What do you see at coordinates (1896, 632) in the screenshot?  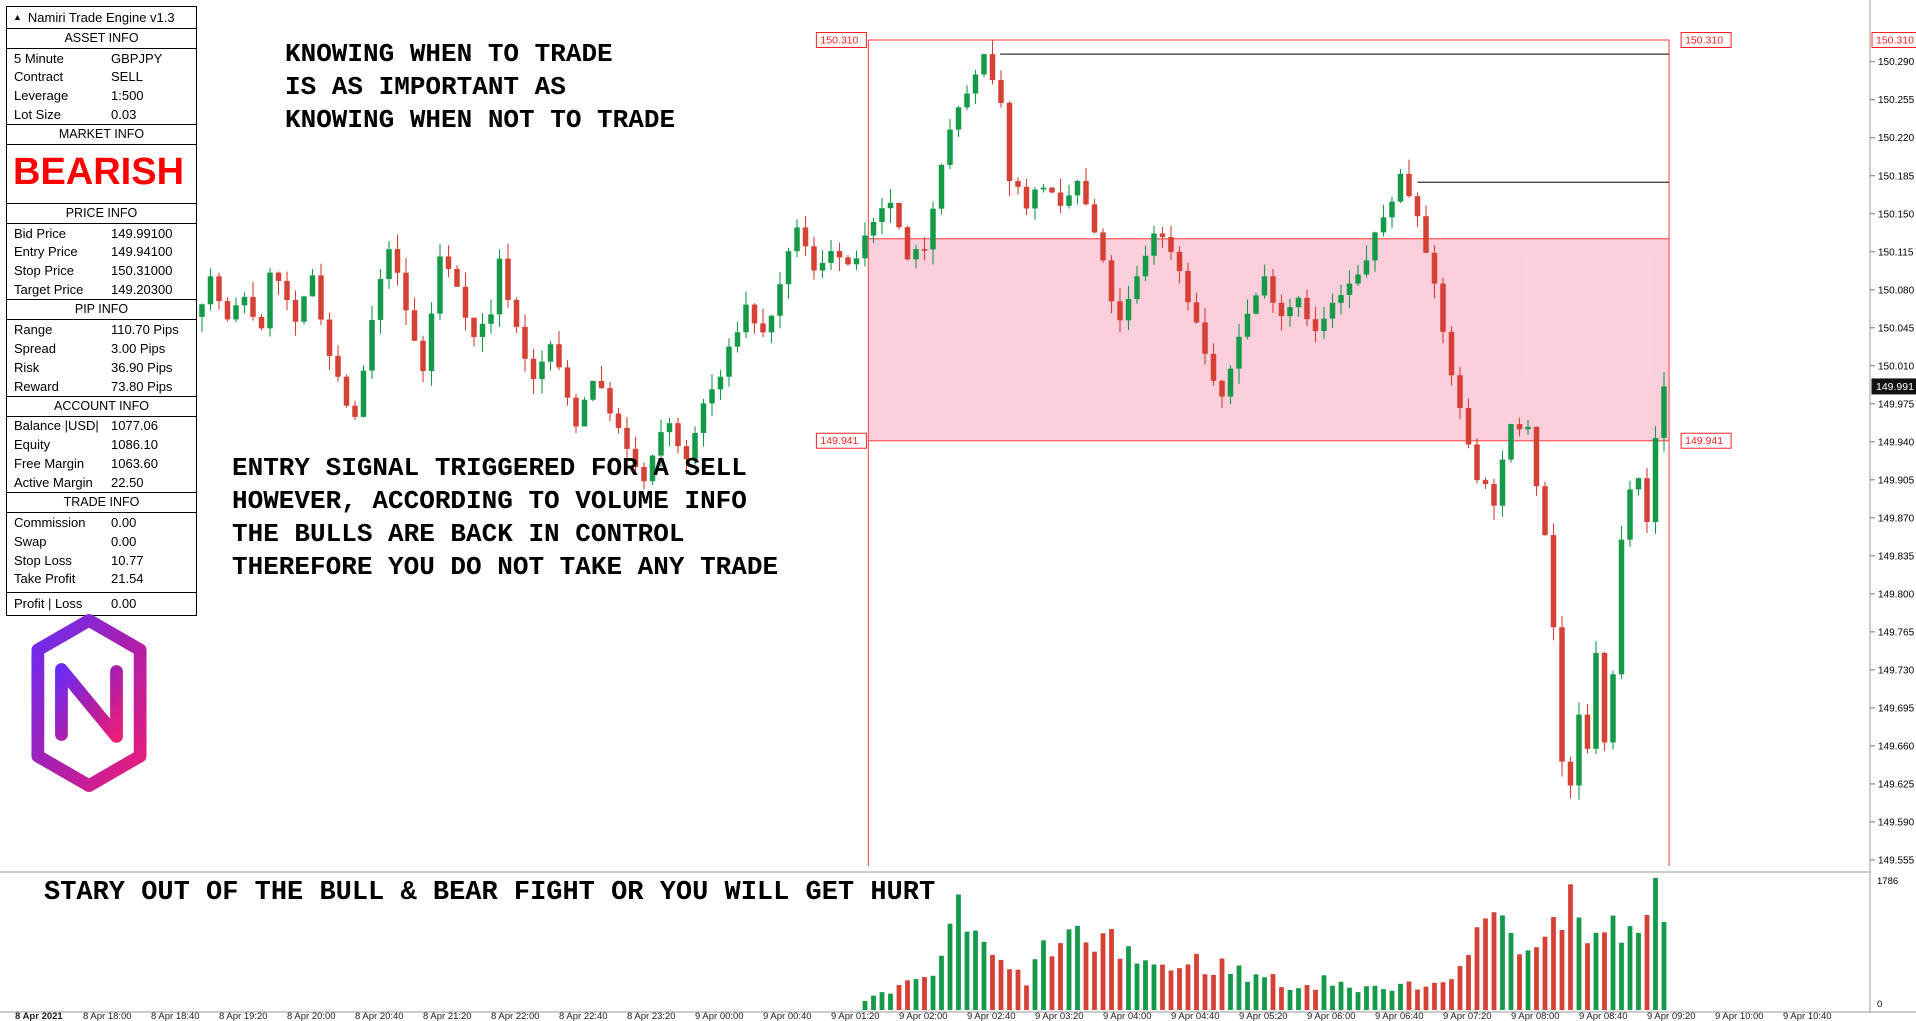 I see `price-grid-label: 149.765` at bounding box center [1896, 632].